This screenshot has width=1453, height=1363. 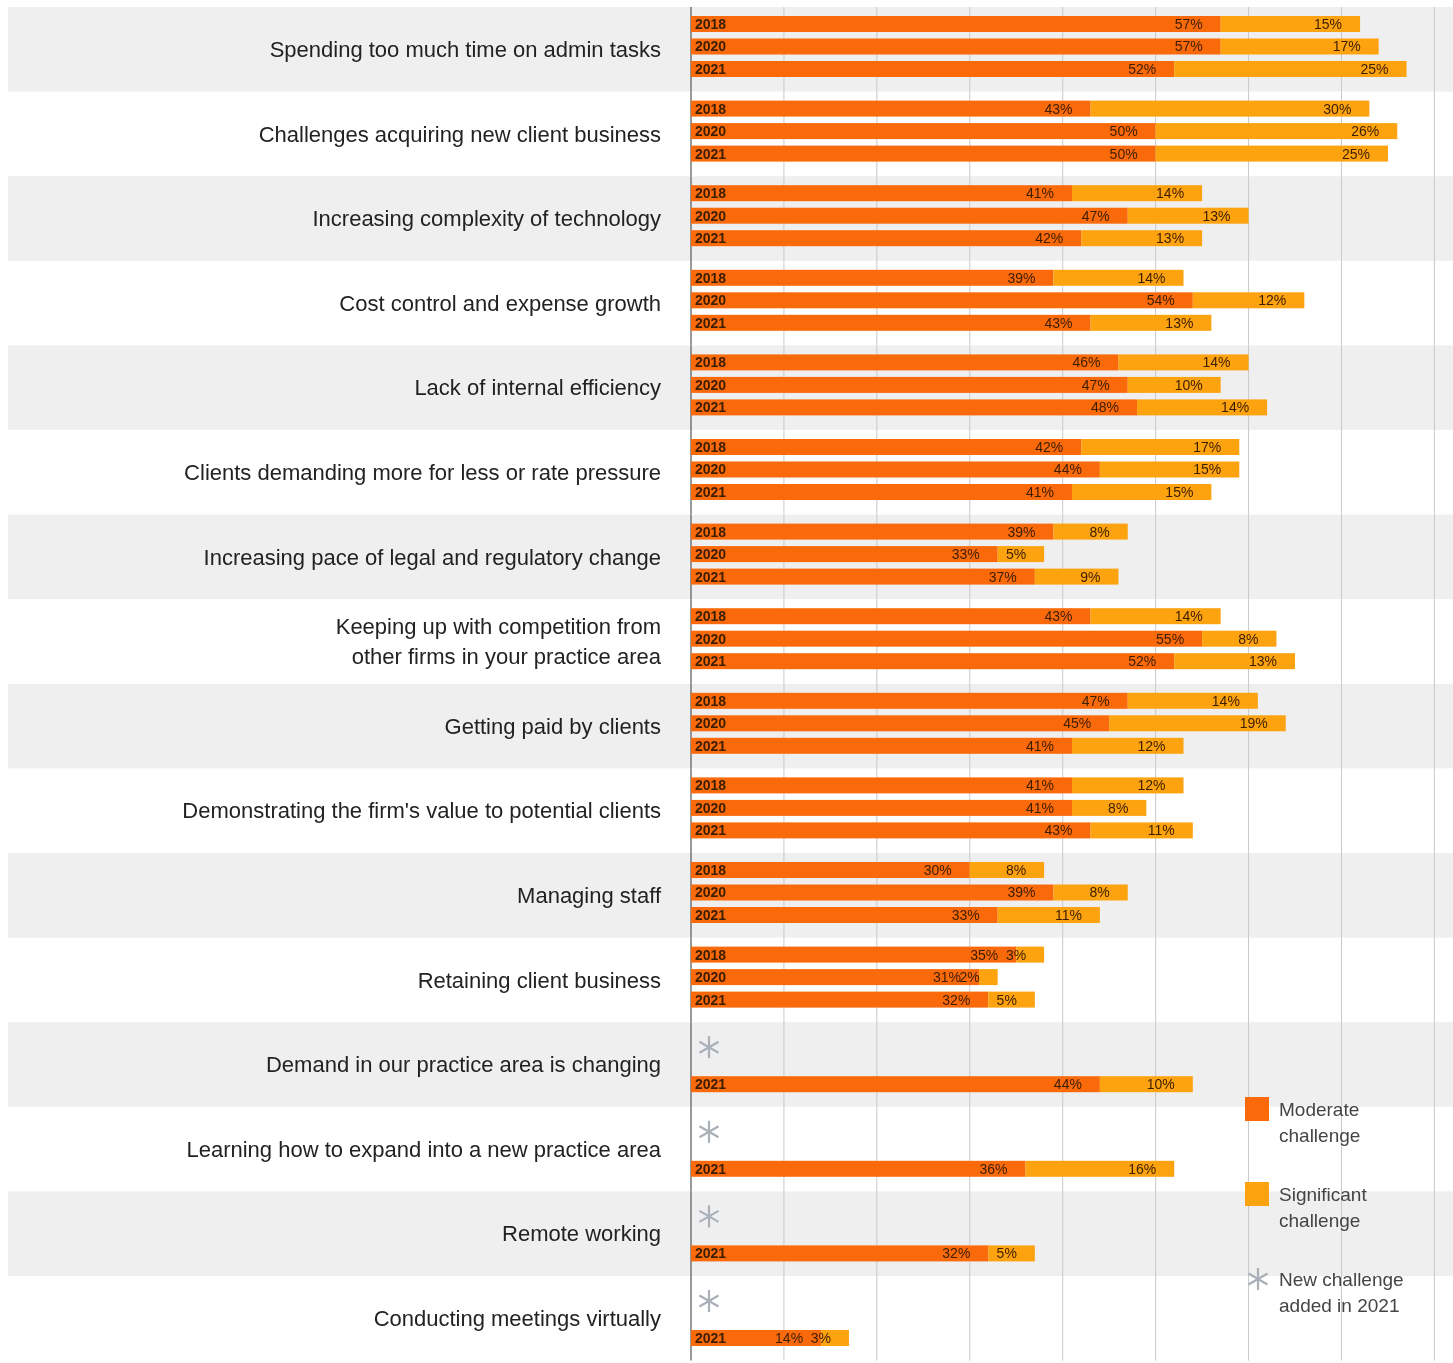 I want to click on text: Demonstrating the firm's value to potential clients, so click(x=421, y=811).